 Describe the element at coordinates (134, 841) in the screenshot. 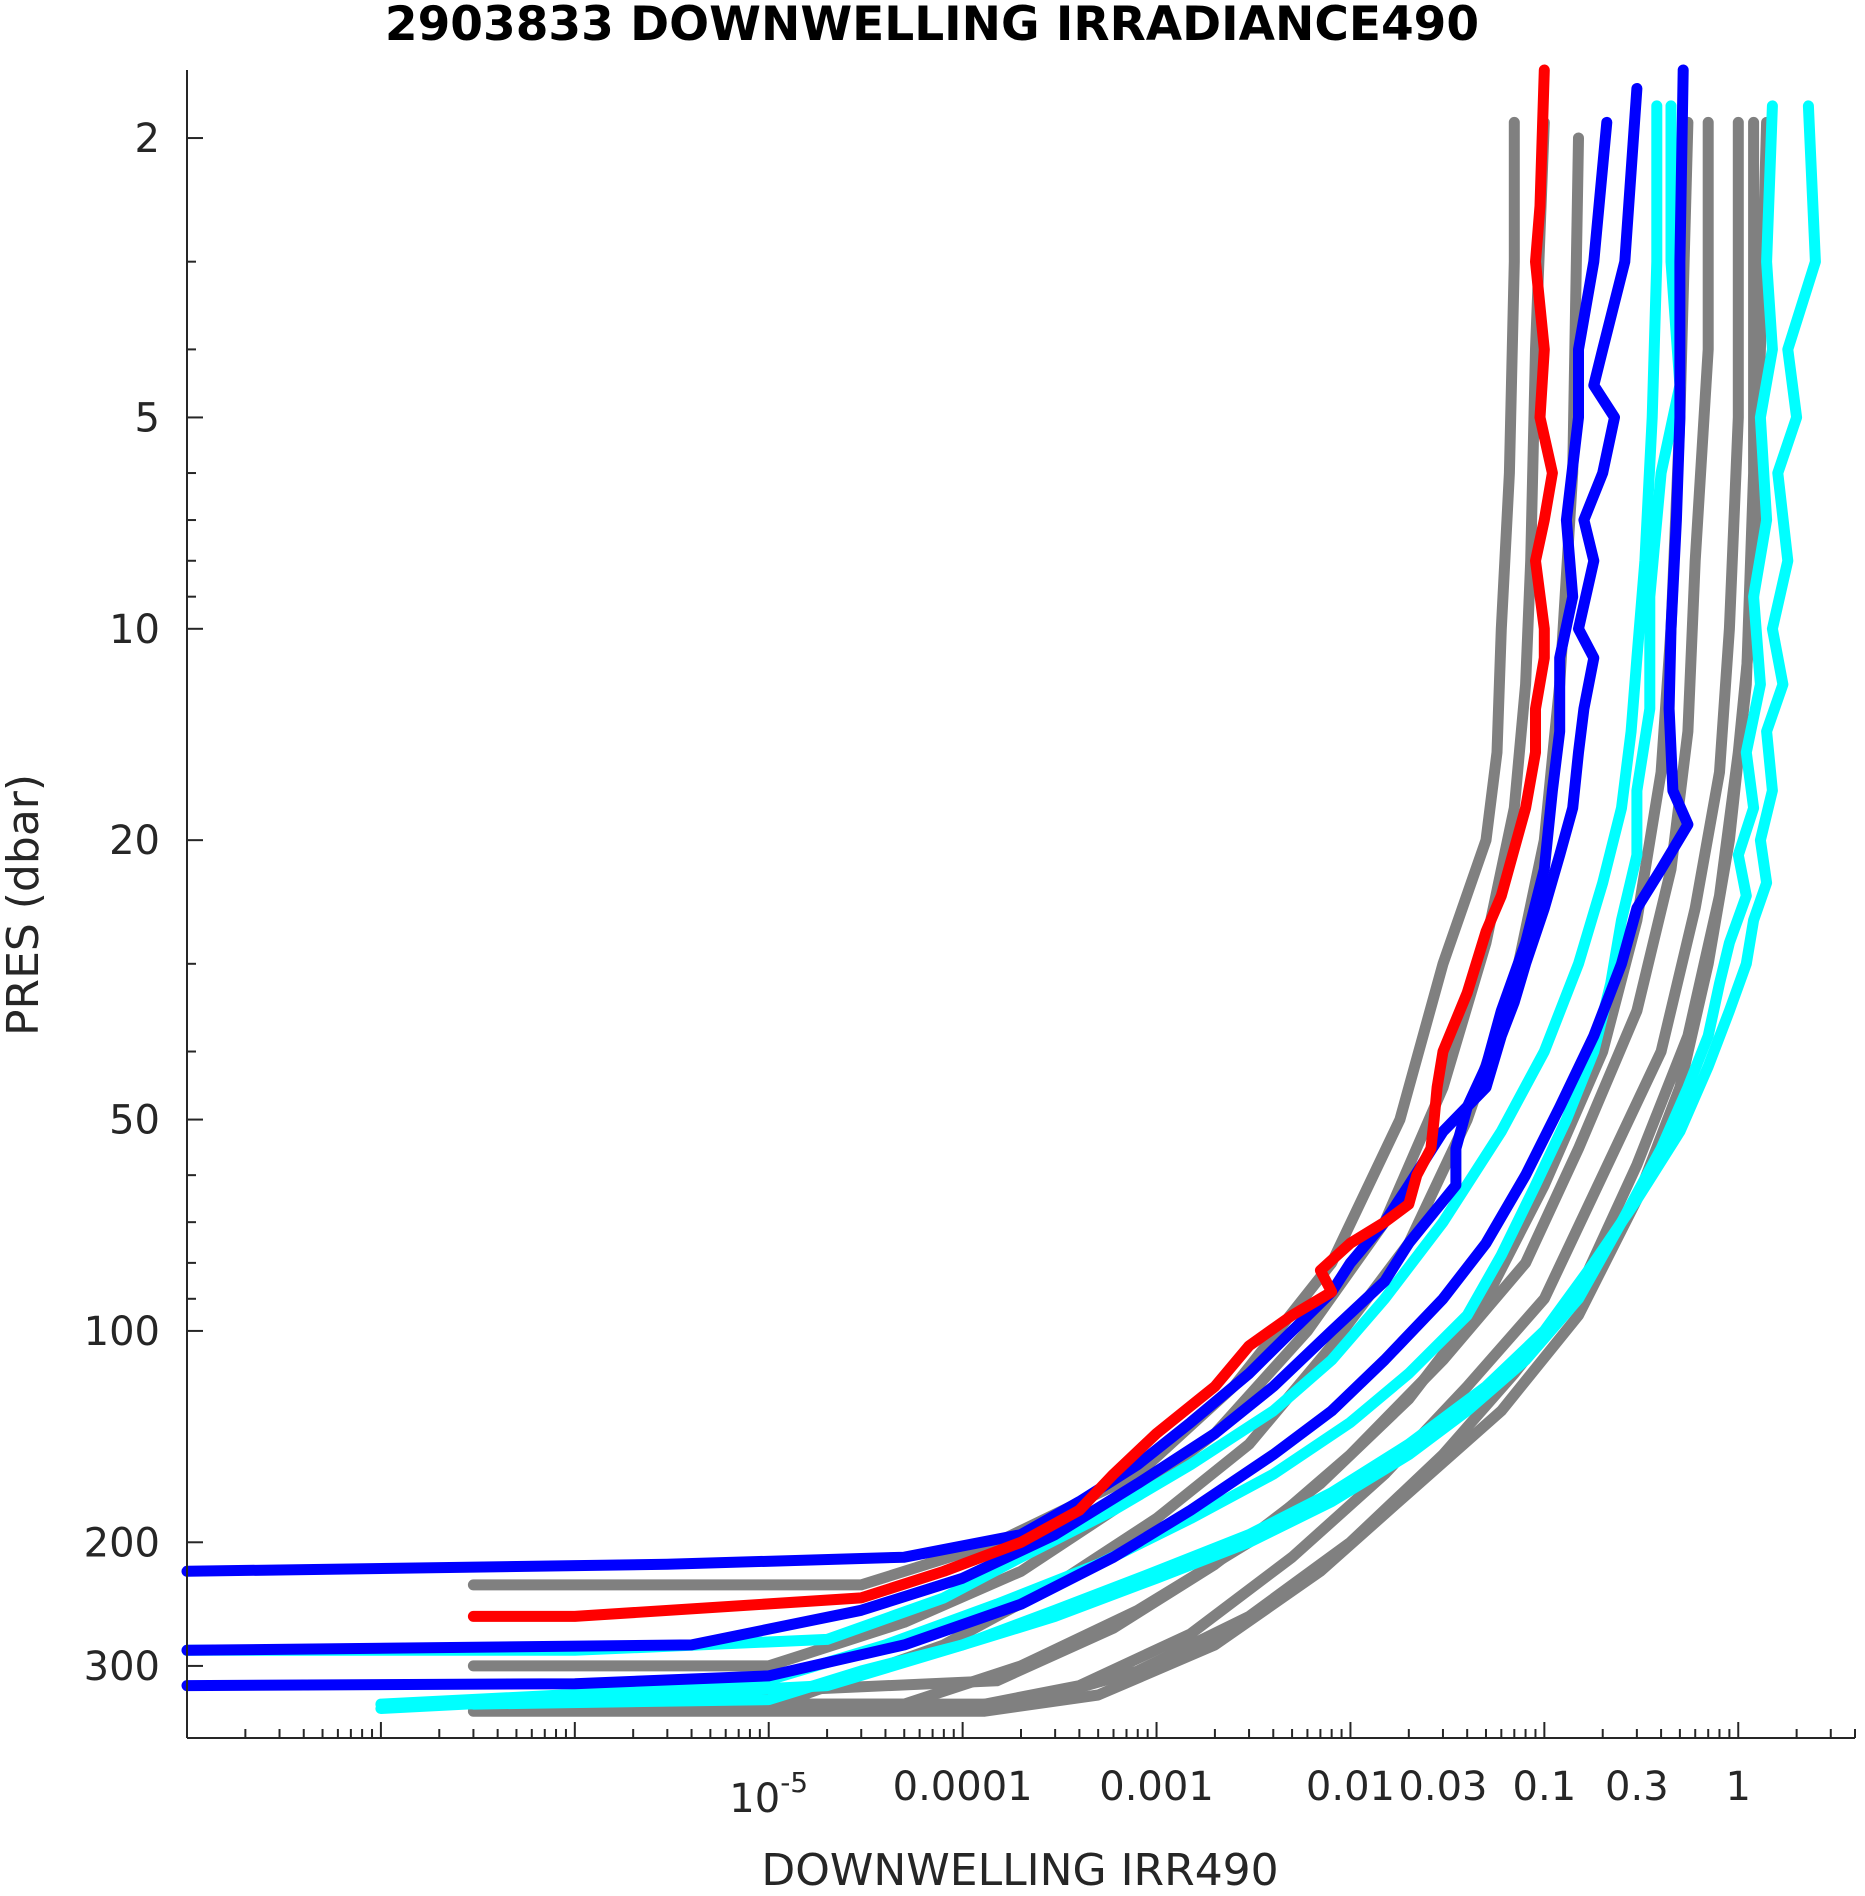

I see `y-tick-label: 20` at that location.